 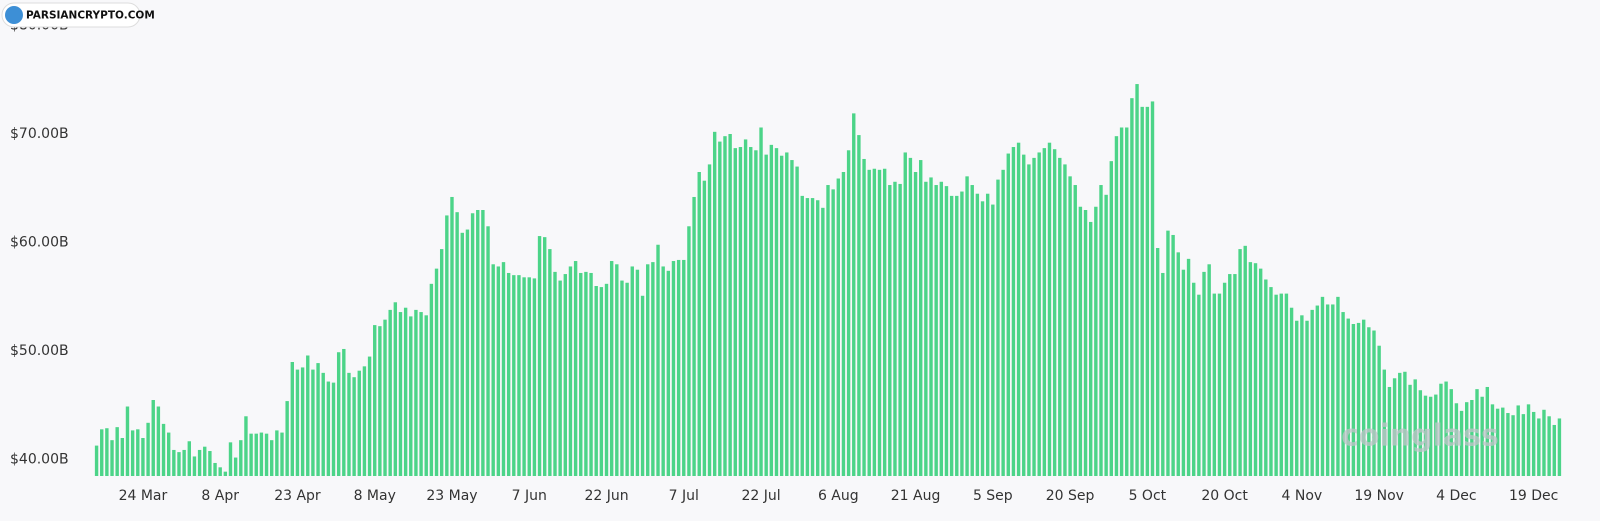 I want to click on badge-text: PARSIANCRYPTO.COM, so click(x=90, y=16).